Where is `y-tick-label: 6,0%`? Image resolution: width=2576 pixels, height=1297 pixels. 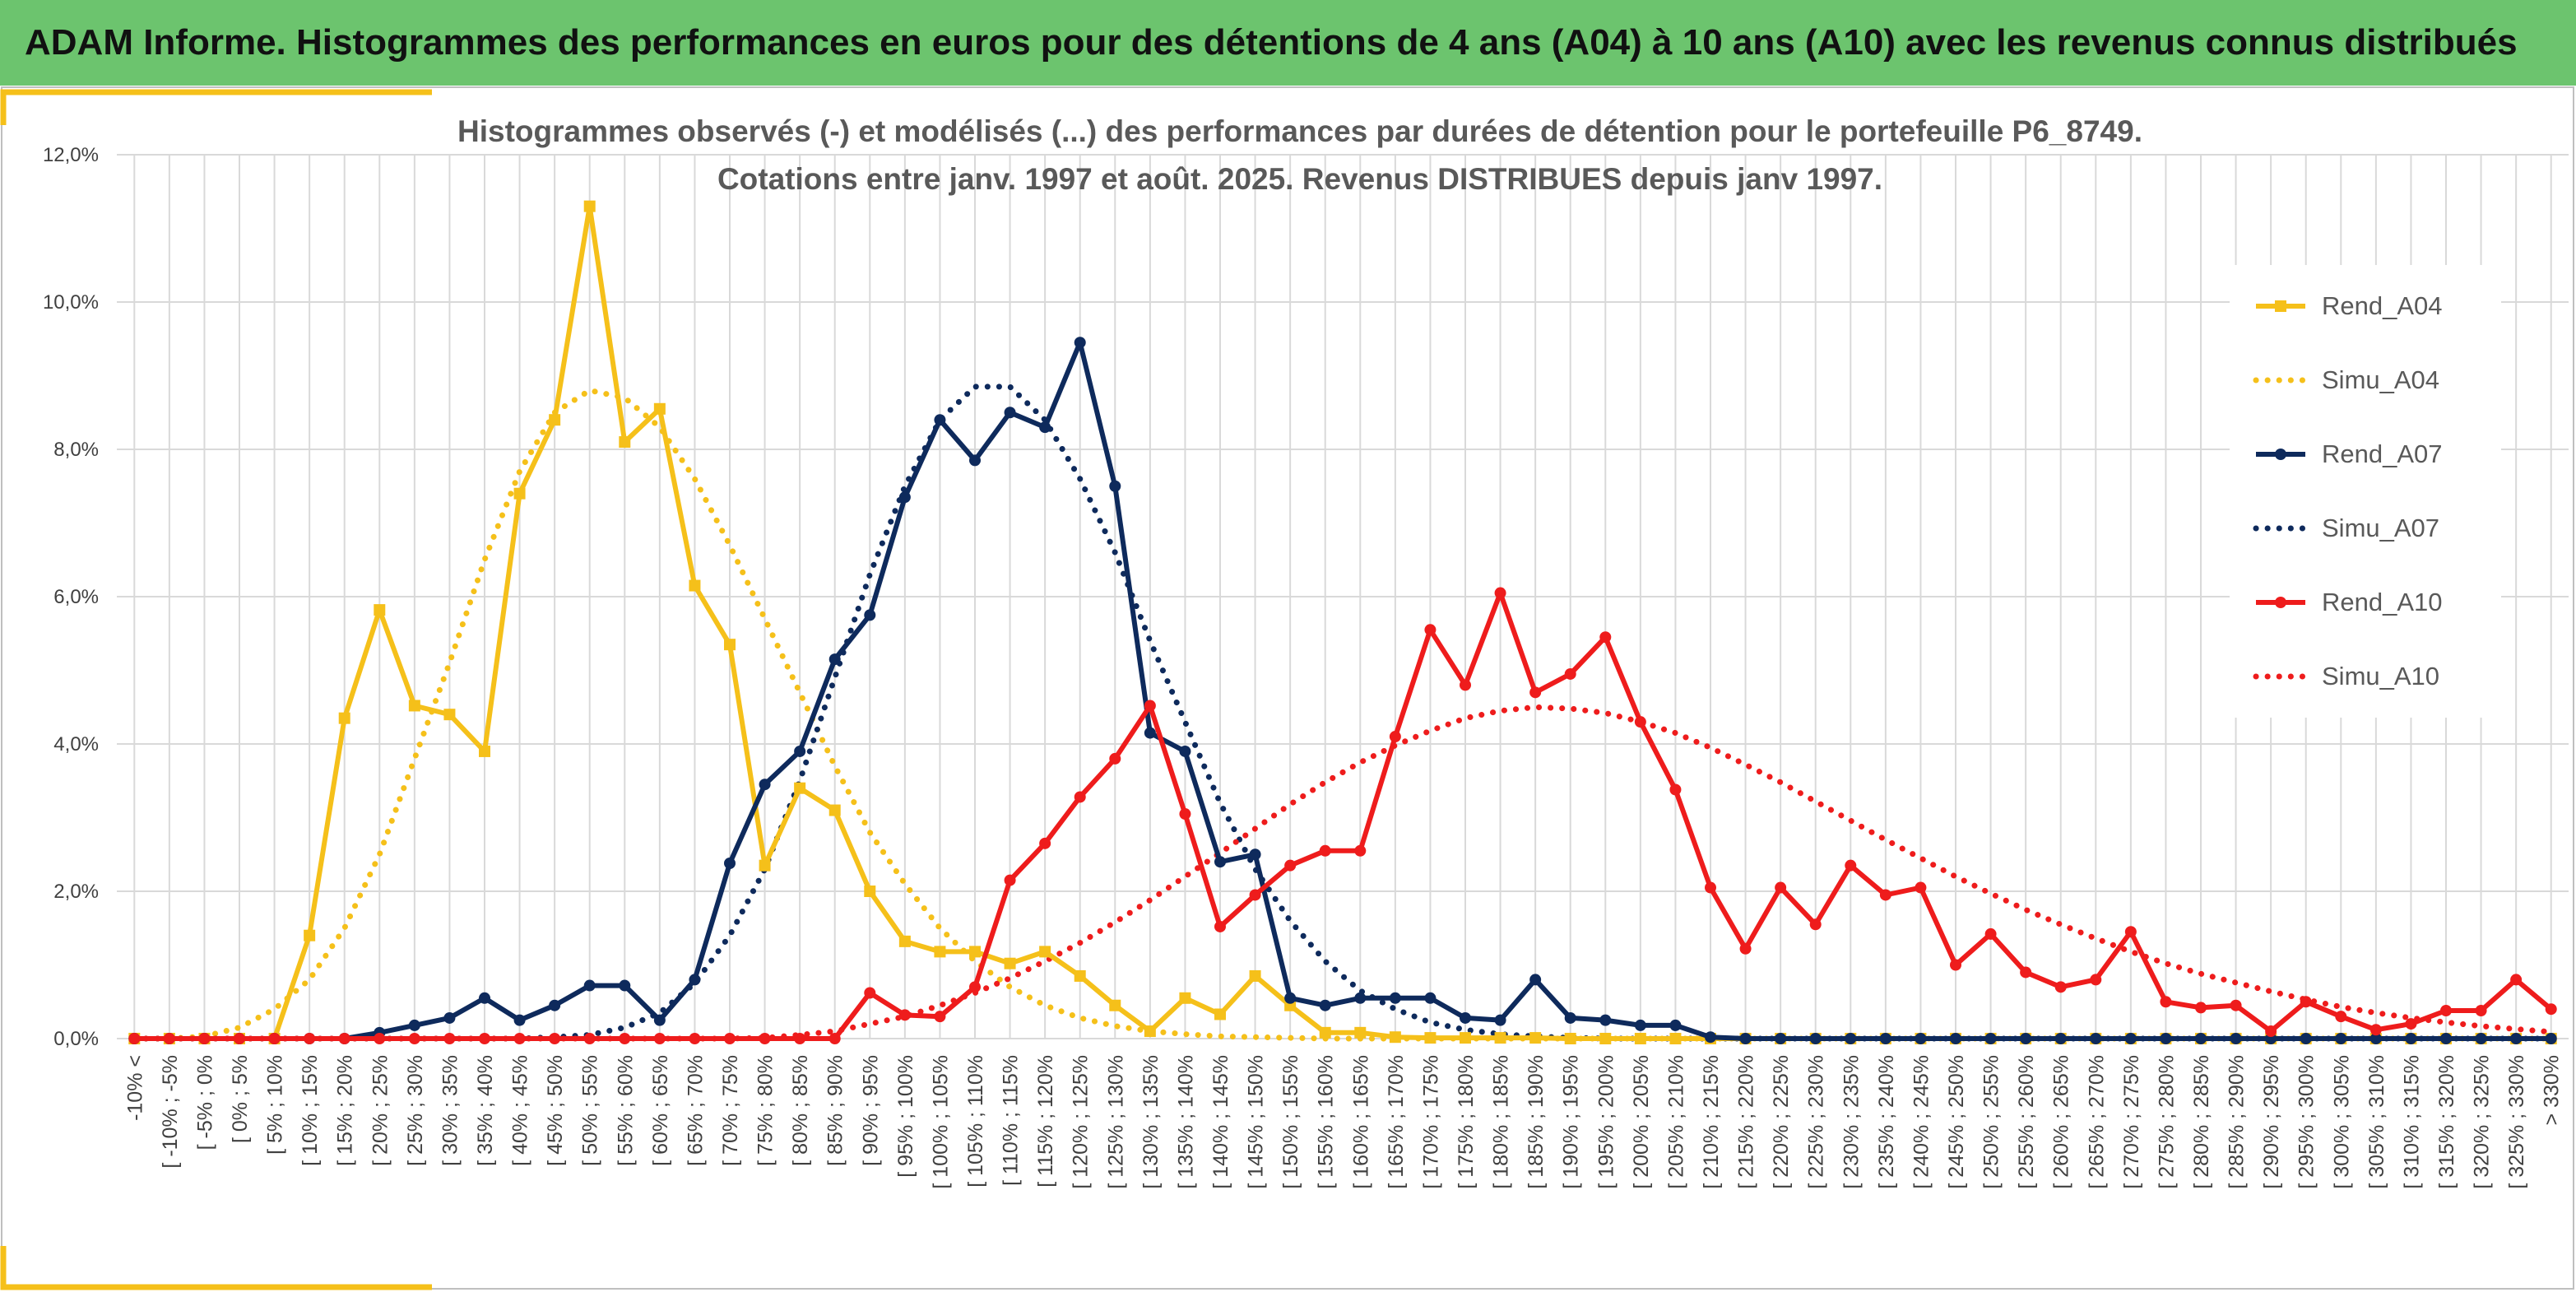 y-tick-label: 6,0% is located at coordinates (76, 597).